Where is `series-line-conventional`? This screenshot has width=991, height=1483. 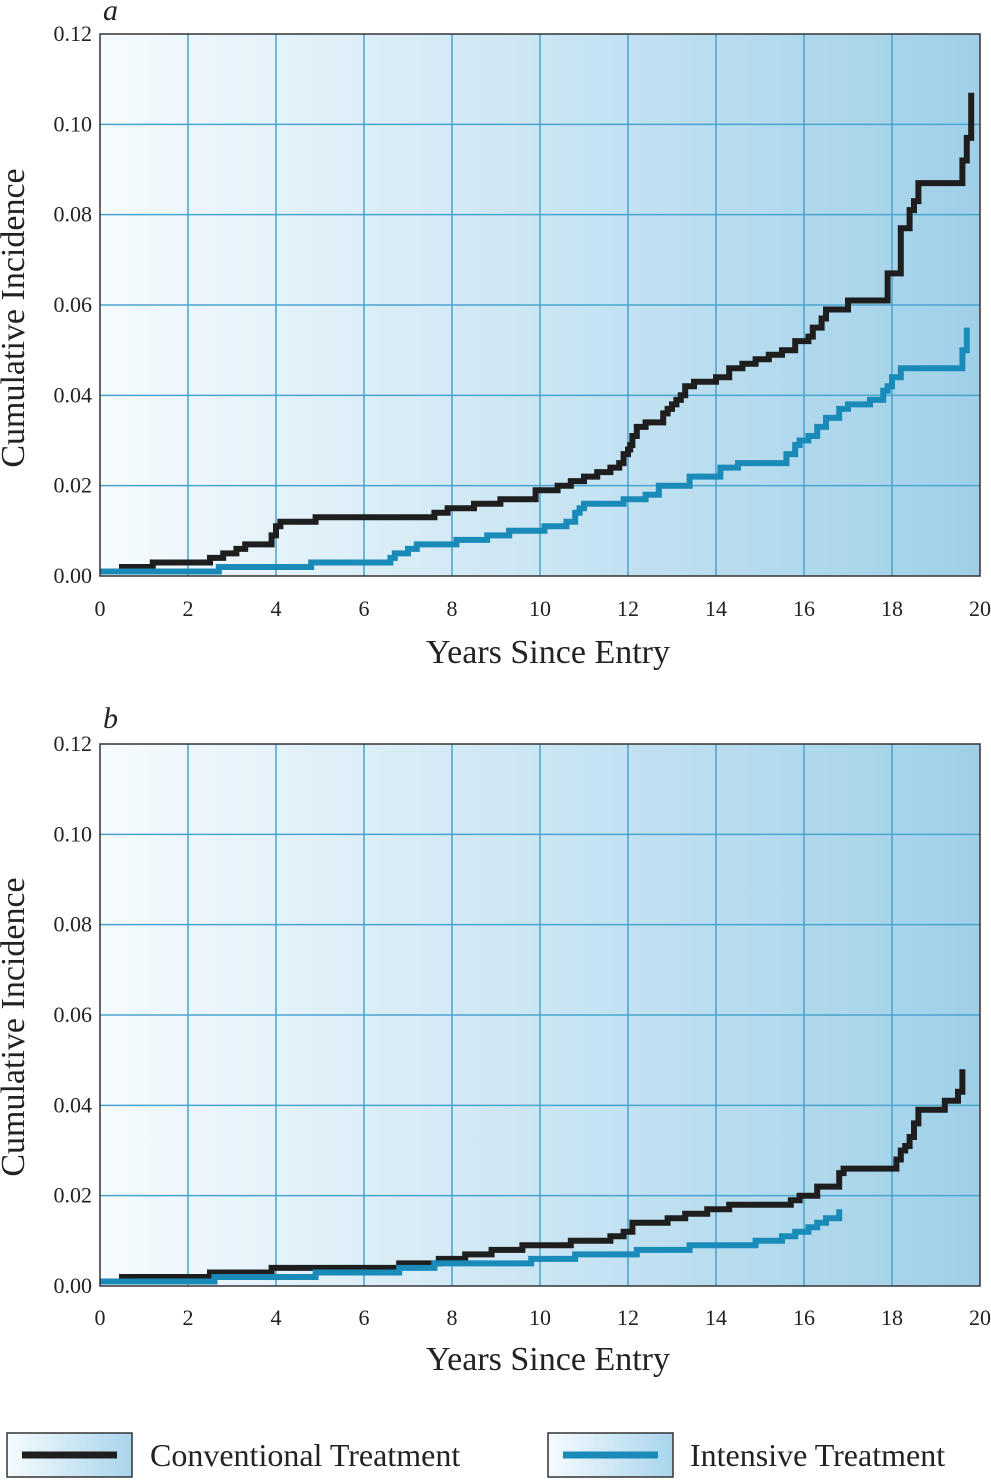
series-line-conventional is located at coordinates (533, 1177).